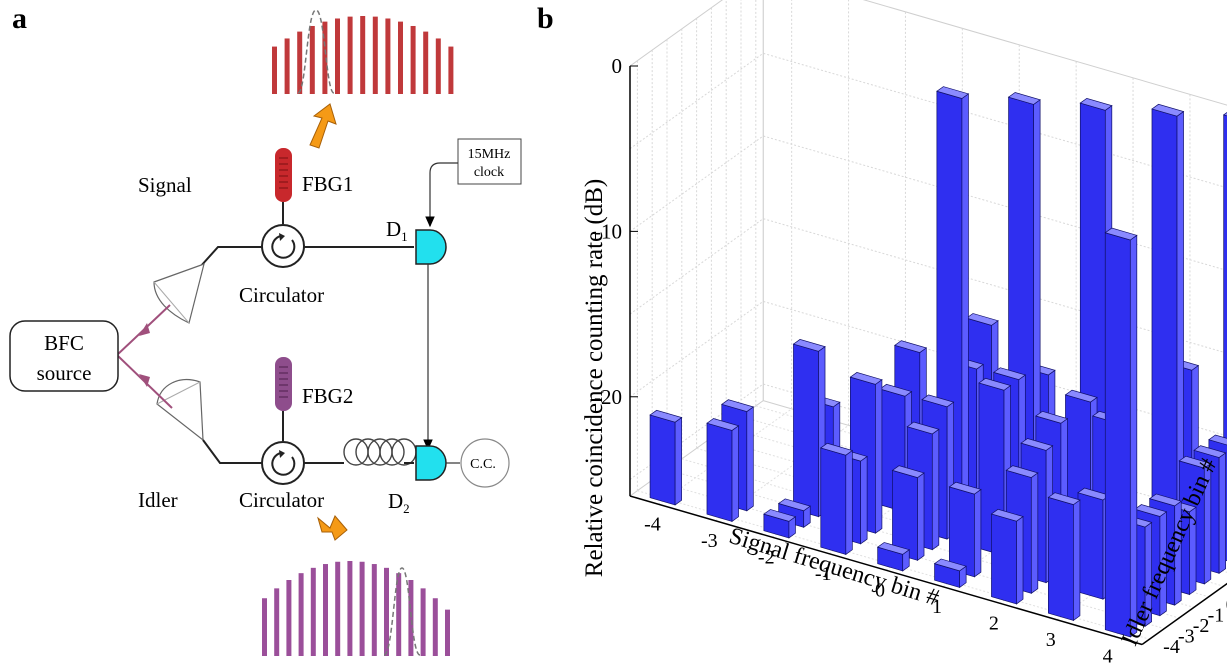  Describe the element at coordinates (617, 66) in the screenshot. I see `z-tick-label: 0` at that location.